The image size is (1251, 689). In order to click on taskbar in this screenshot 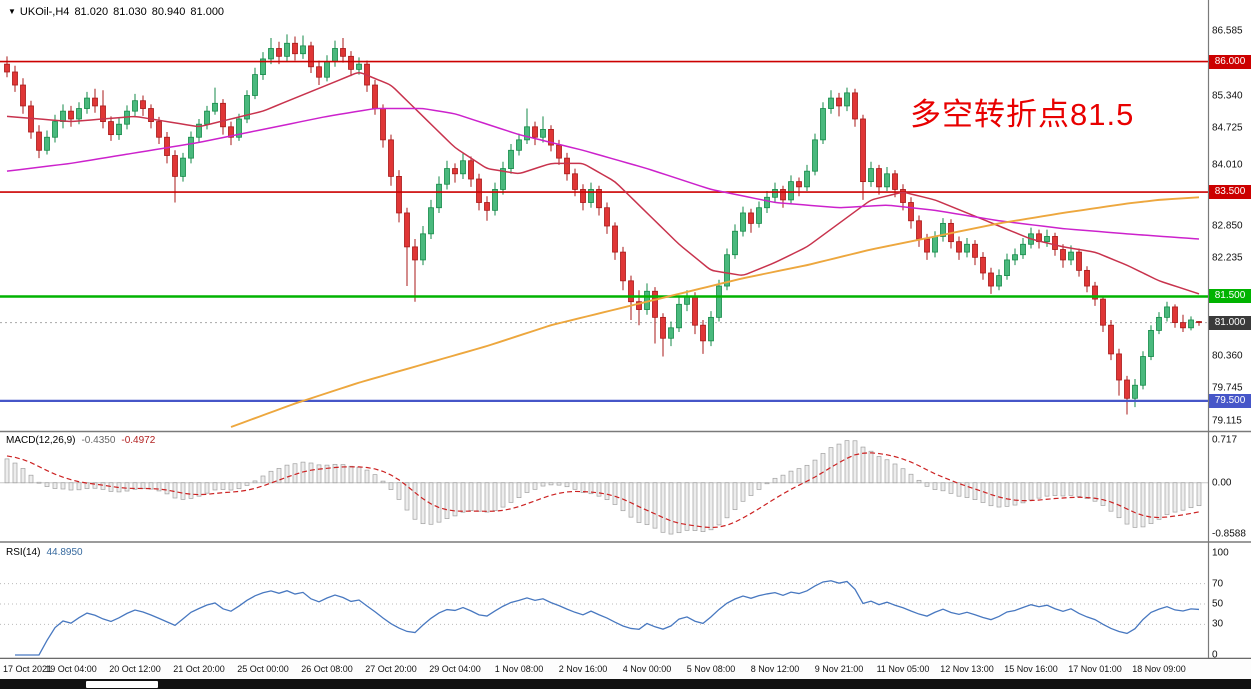, I will do `click(625, 684)`.